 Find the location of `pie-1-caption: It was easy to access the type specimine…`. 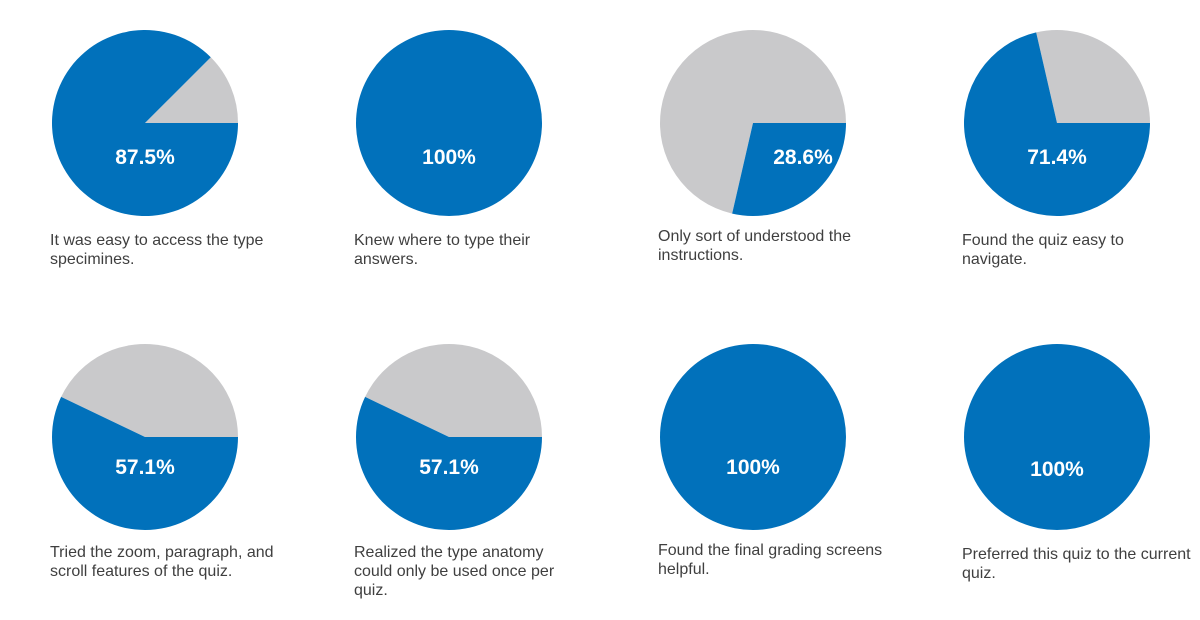

pie-1-caption: It was easy to access the type specimine… is located at coordinates (157, 250).